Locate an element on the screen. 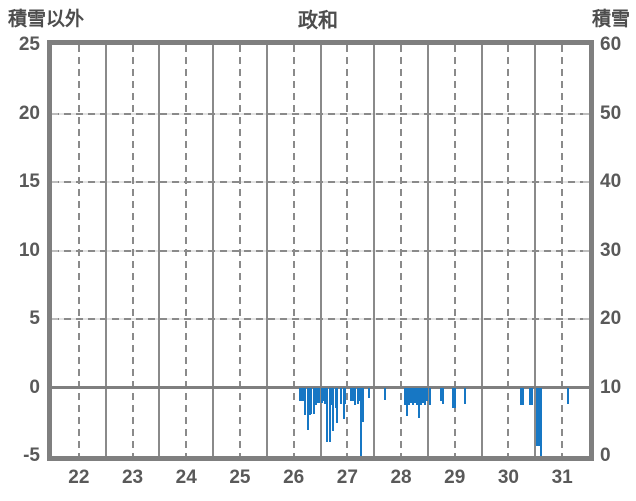  x-axis-tick-label: 28 is located at coordinates (401, 477).